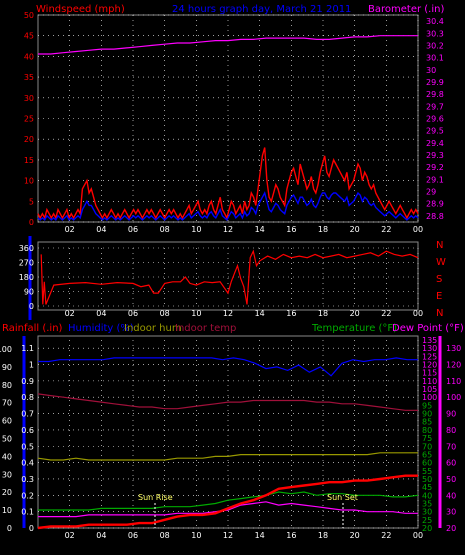 This screenshot has width=465, height=555. I want to click on x-tick-label: 08, so click(165, 535).